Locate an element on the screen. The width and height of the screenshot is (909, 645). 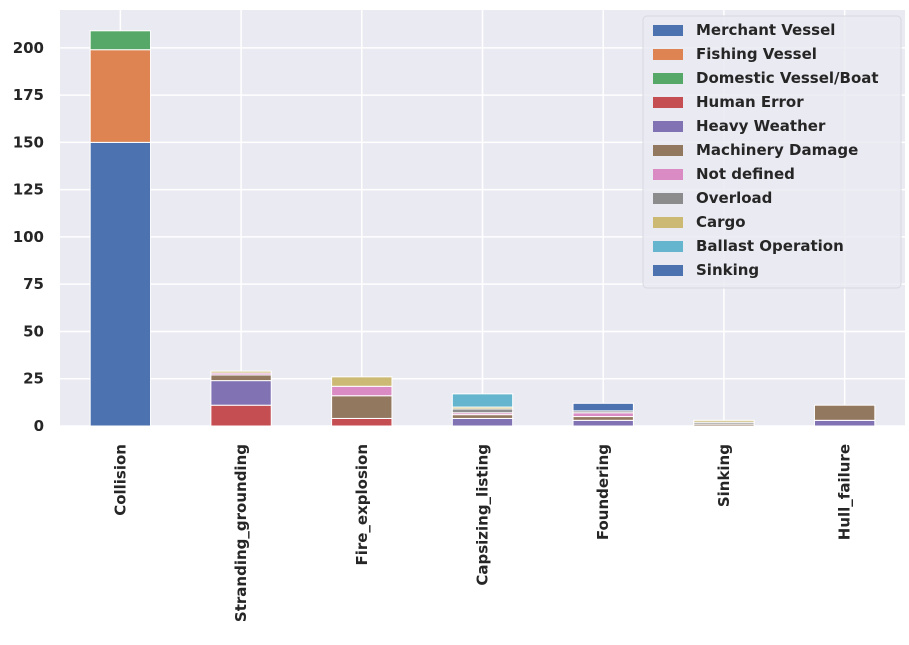
y-tick-label: 200 is located at coordinates (28, 48).